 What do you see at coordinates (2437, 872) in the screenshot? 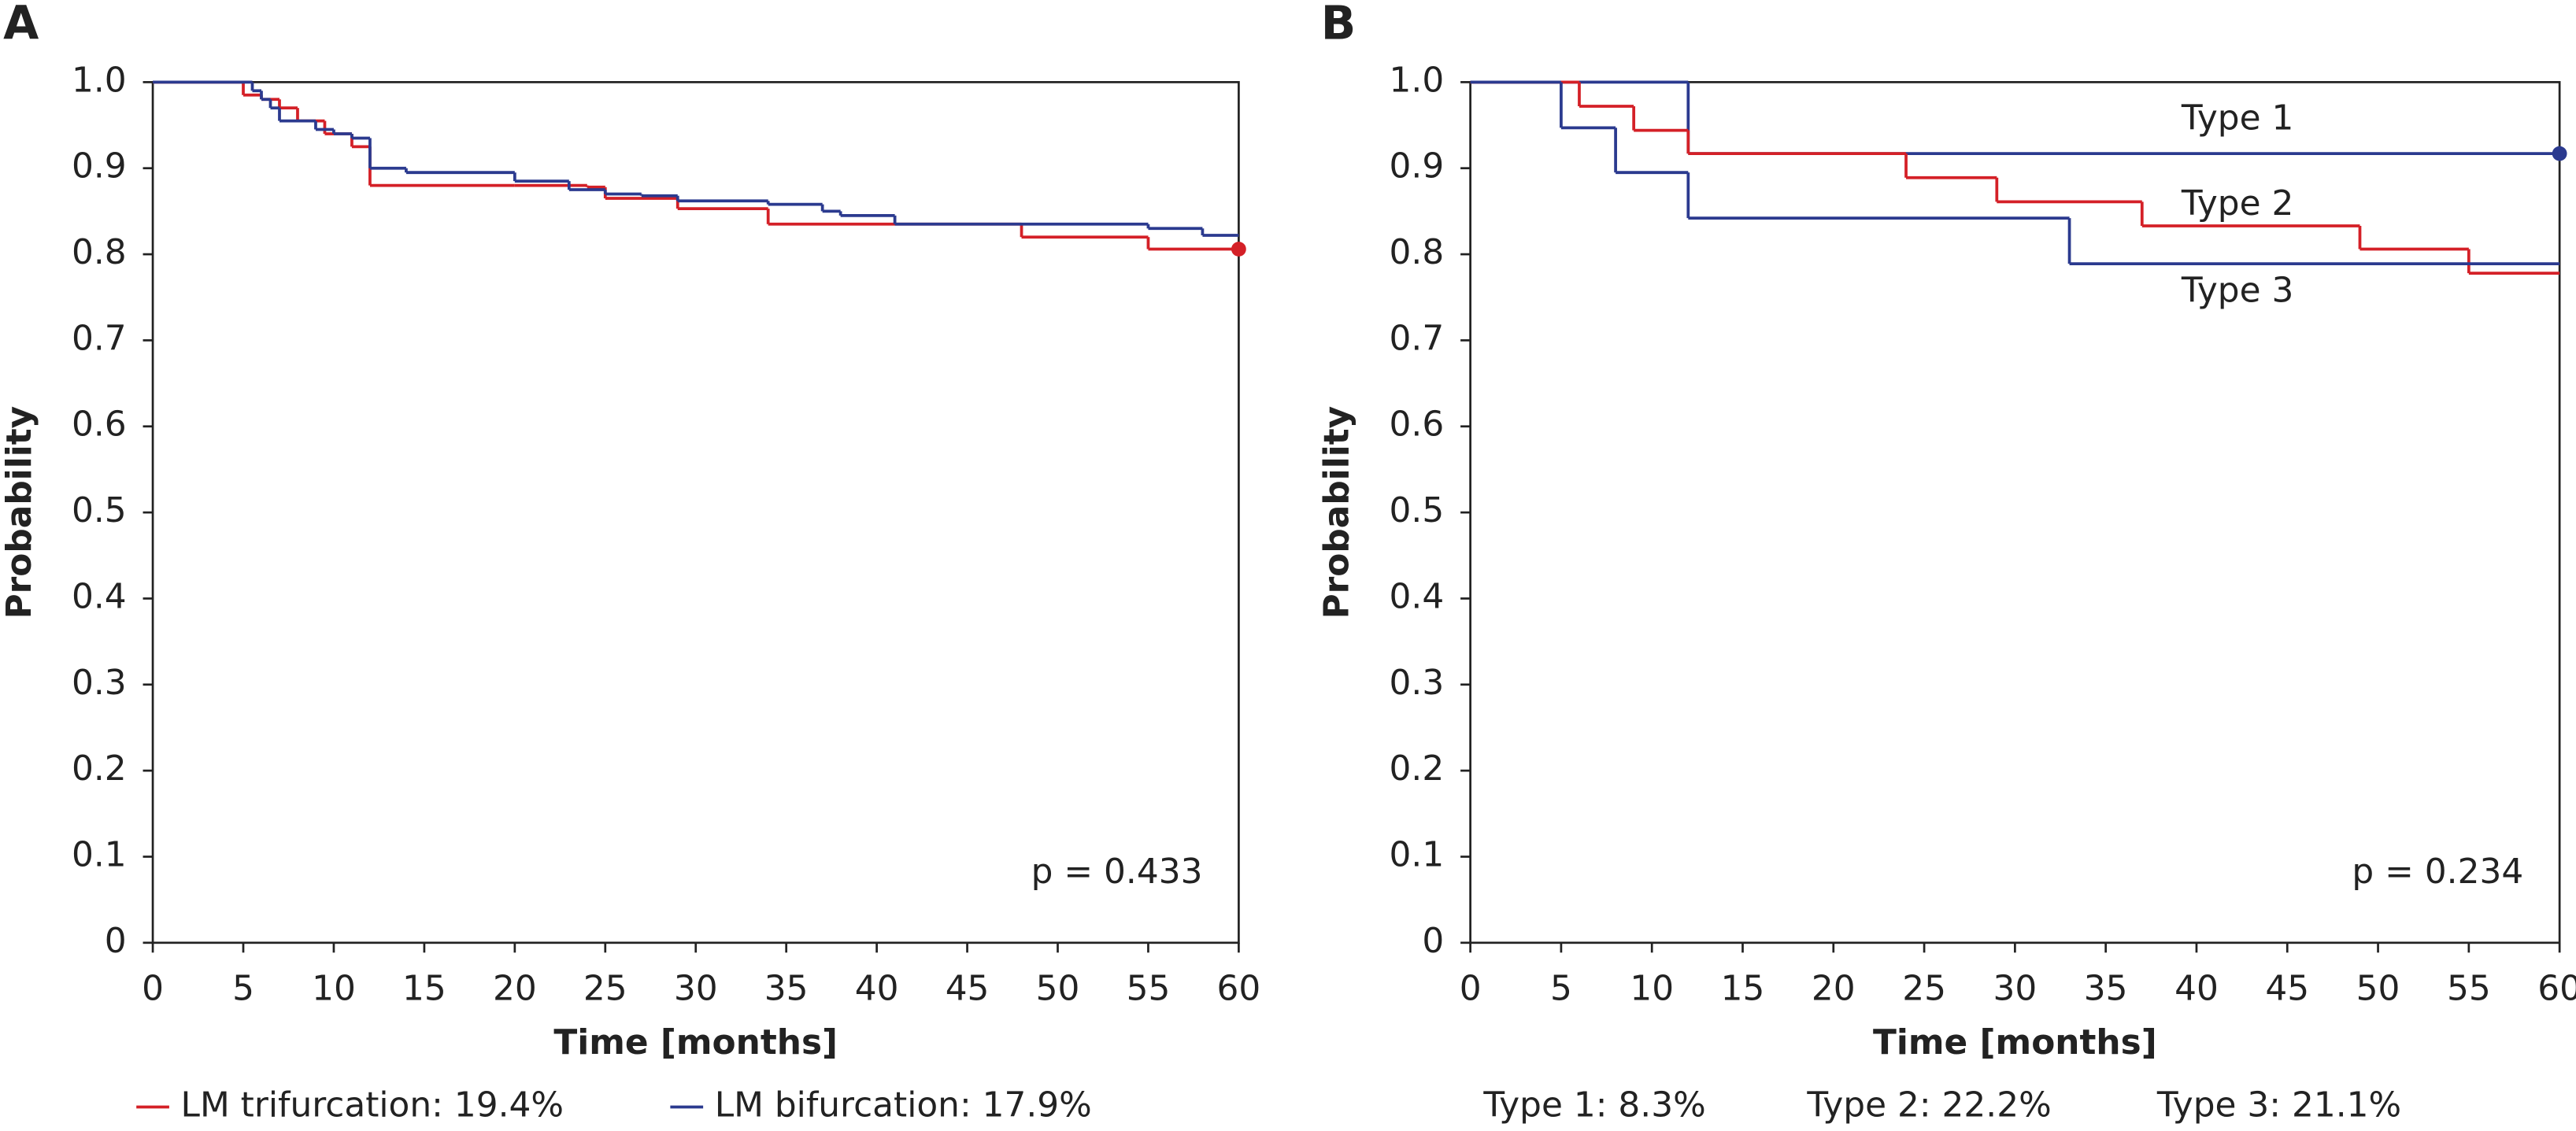
I see `p-value: p = 0.234` at bounding box center [2437, 872].